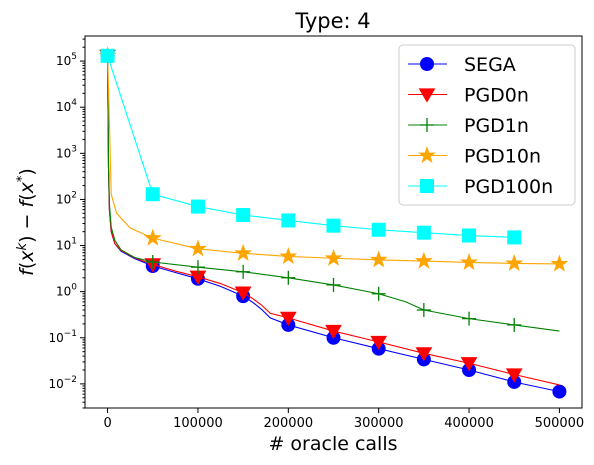  Describe the element at coordinates (107, 423) in the screenshot. I see `x-tick-label: 0` at that location.